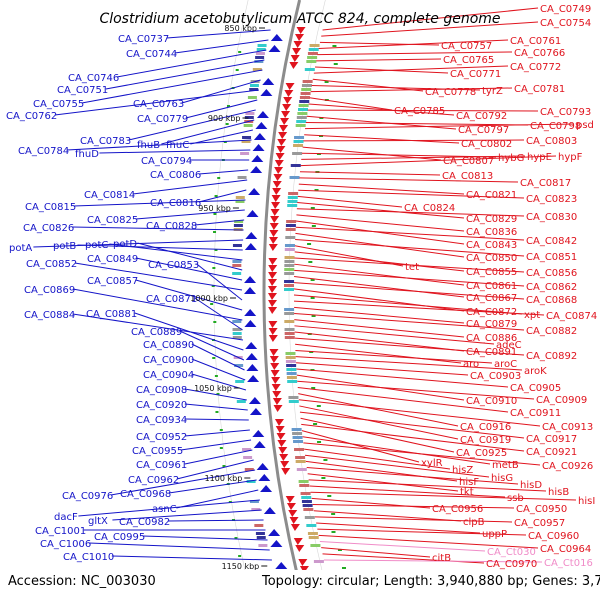 This screenshot has height=600, width=600. Describe the element at coordinates (112, 281) in the screenshot. I see `gene-label: CA_C0857` at that location.